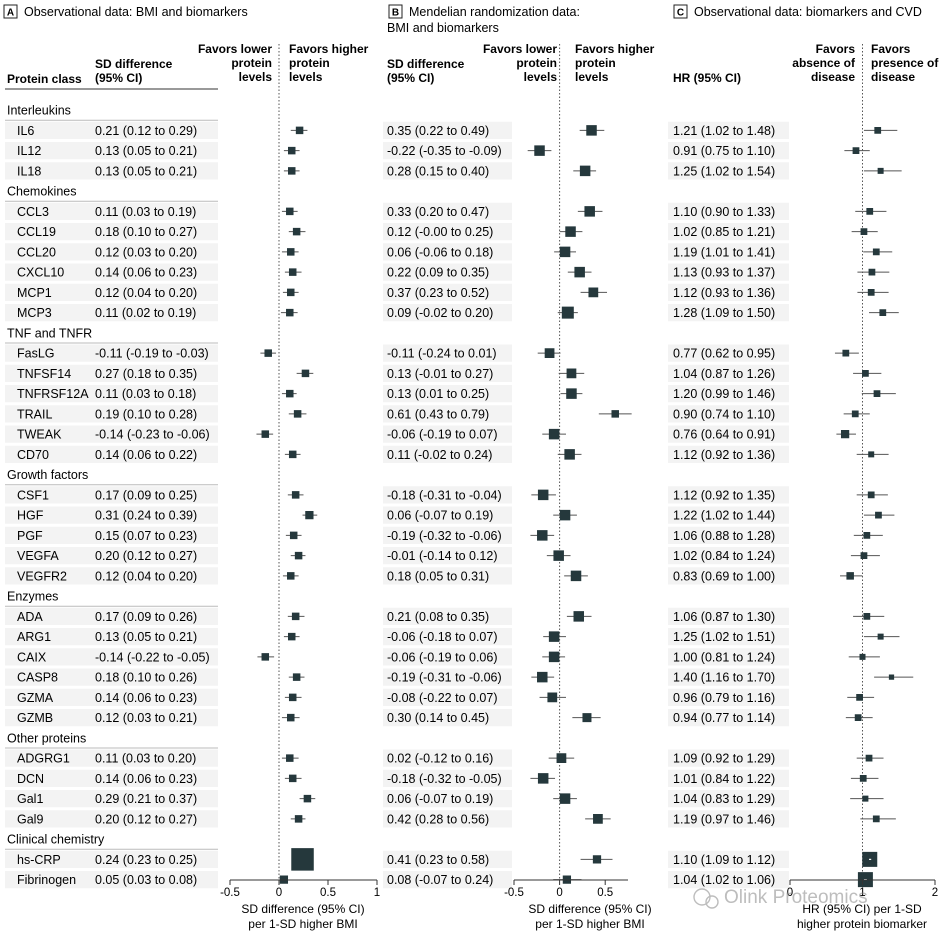 Image resolution: width=941 pixels, height=935 pixels. I want to click on group-label: Clinical chemistry, so click(56, 840).